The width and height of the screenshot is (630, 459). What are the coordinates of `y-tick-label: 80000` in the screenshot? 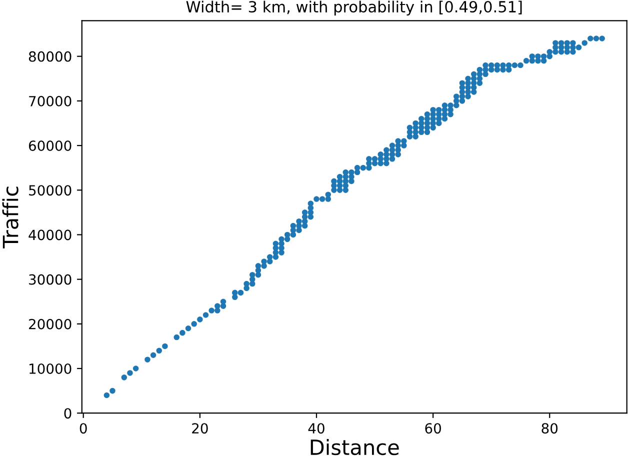 It's located at (50, 56).